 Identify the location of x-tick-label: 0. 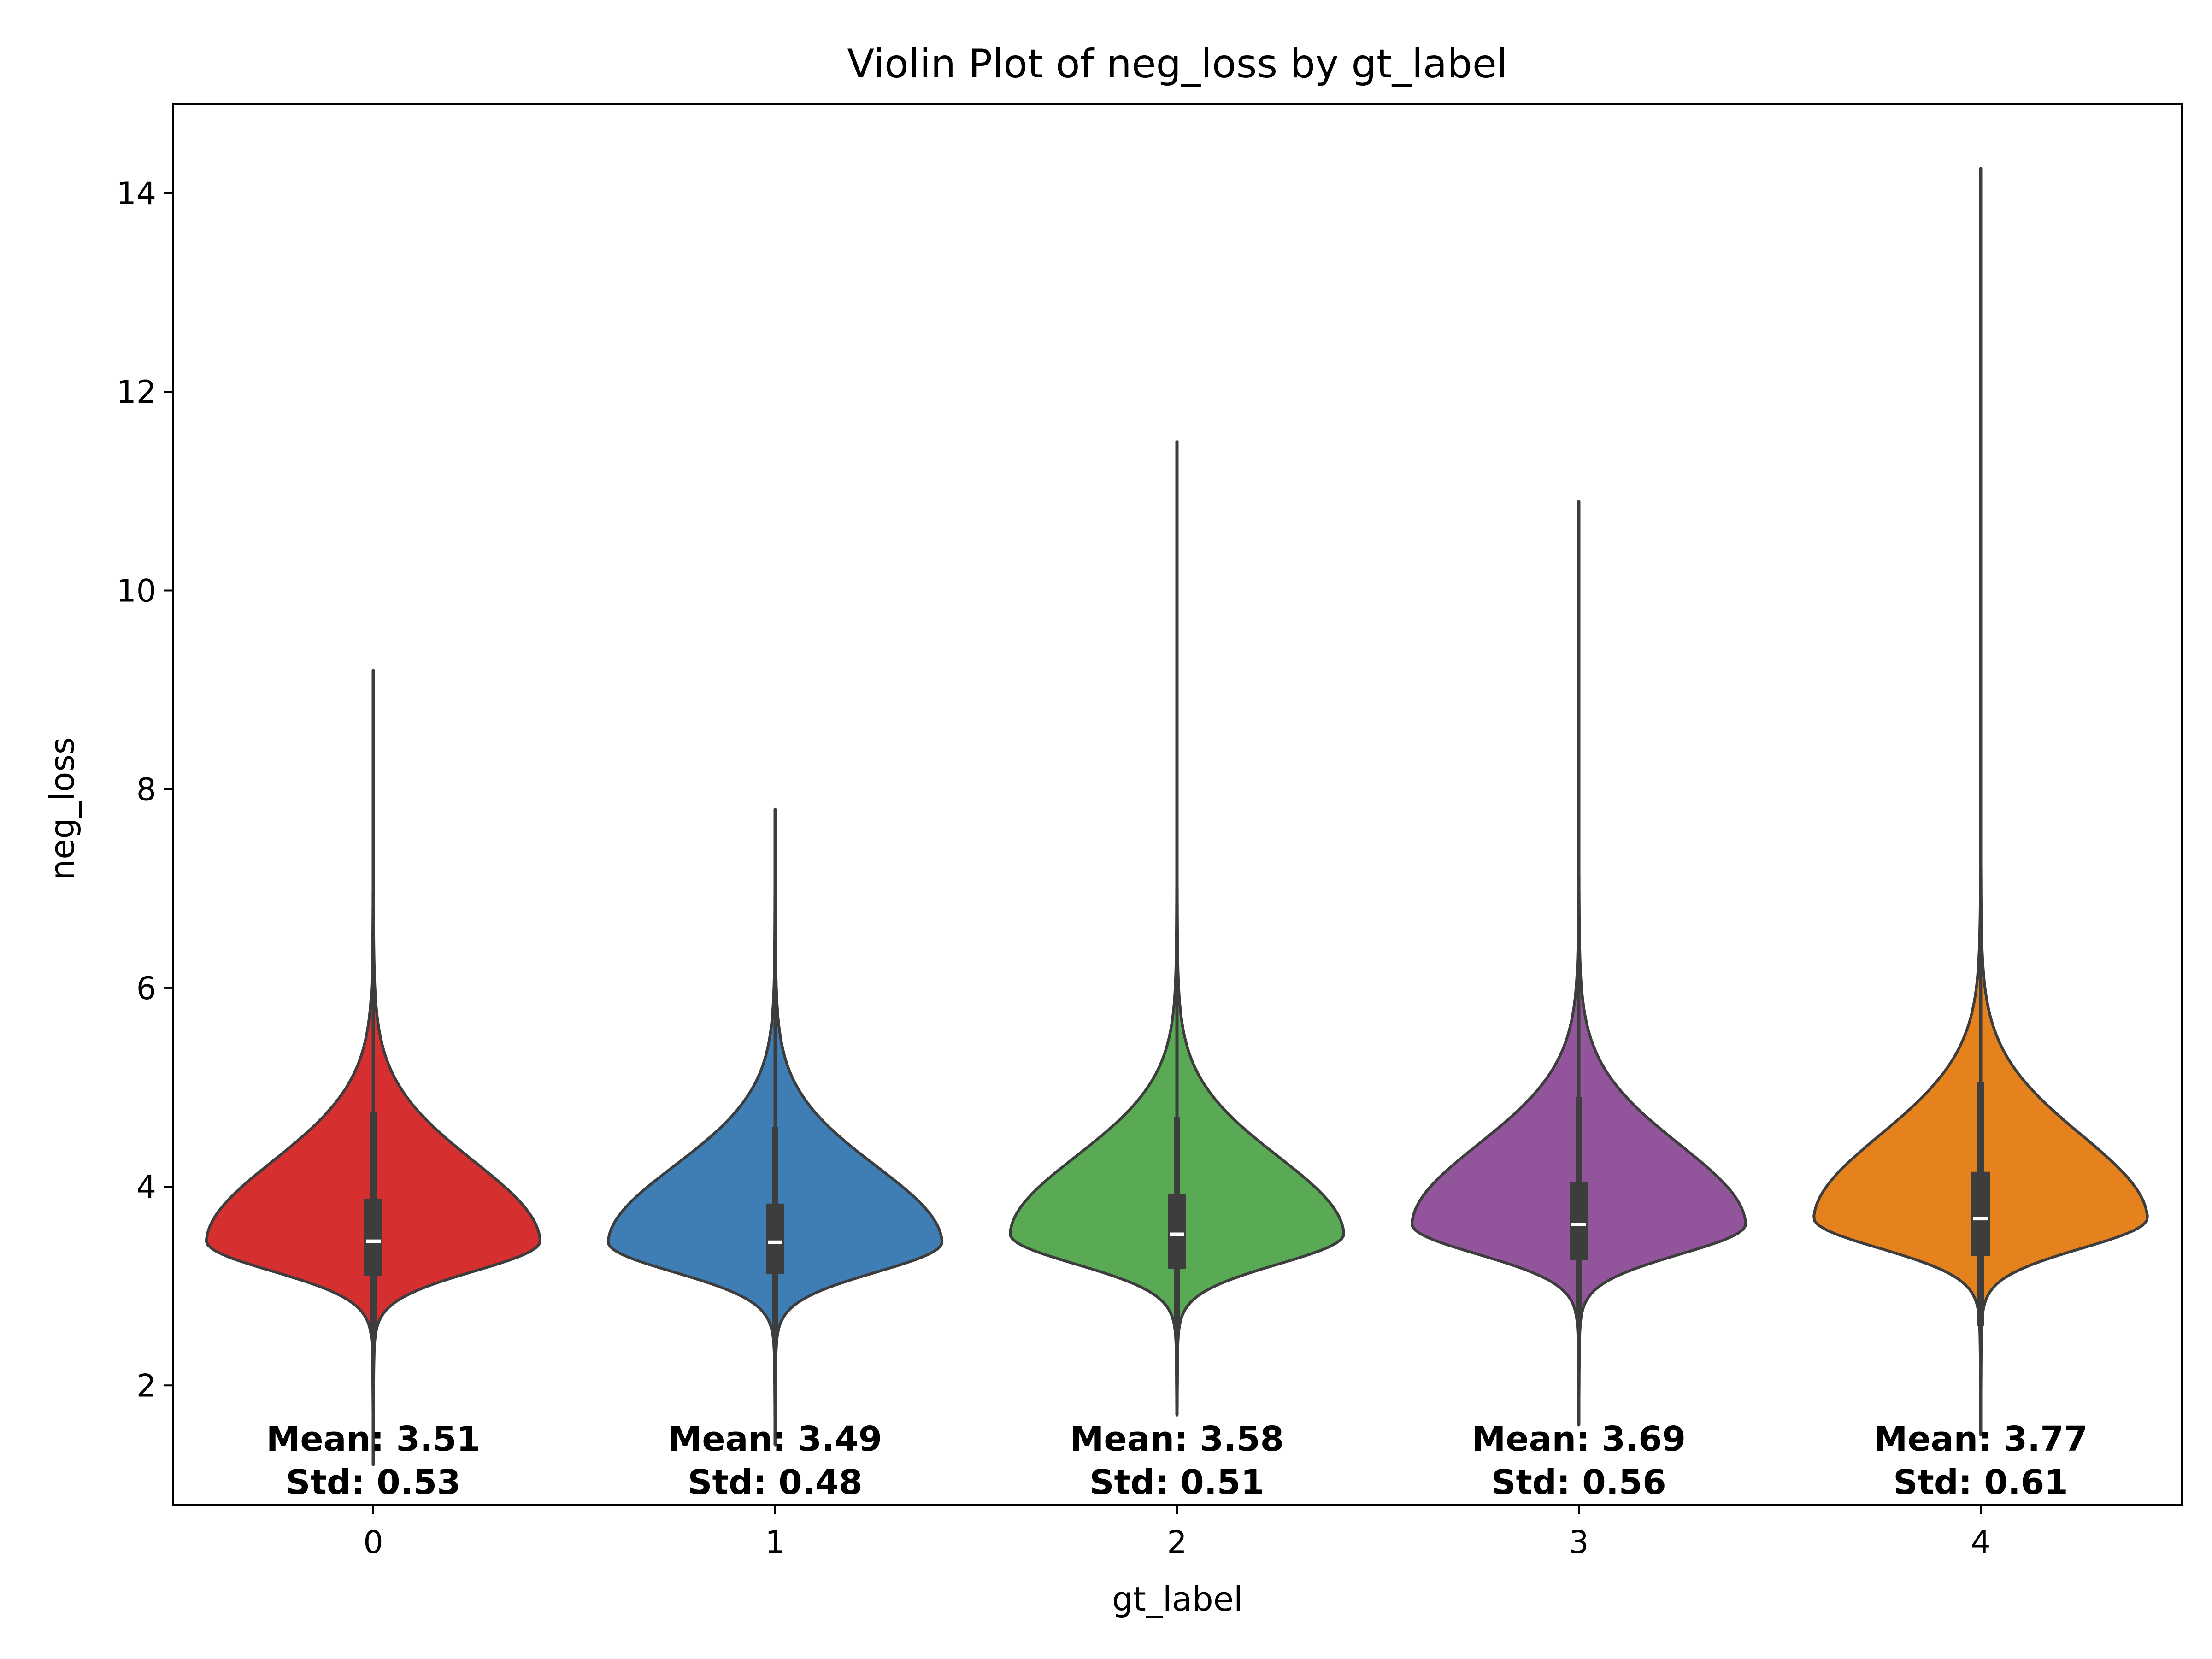
(373, 1542).